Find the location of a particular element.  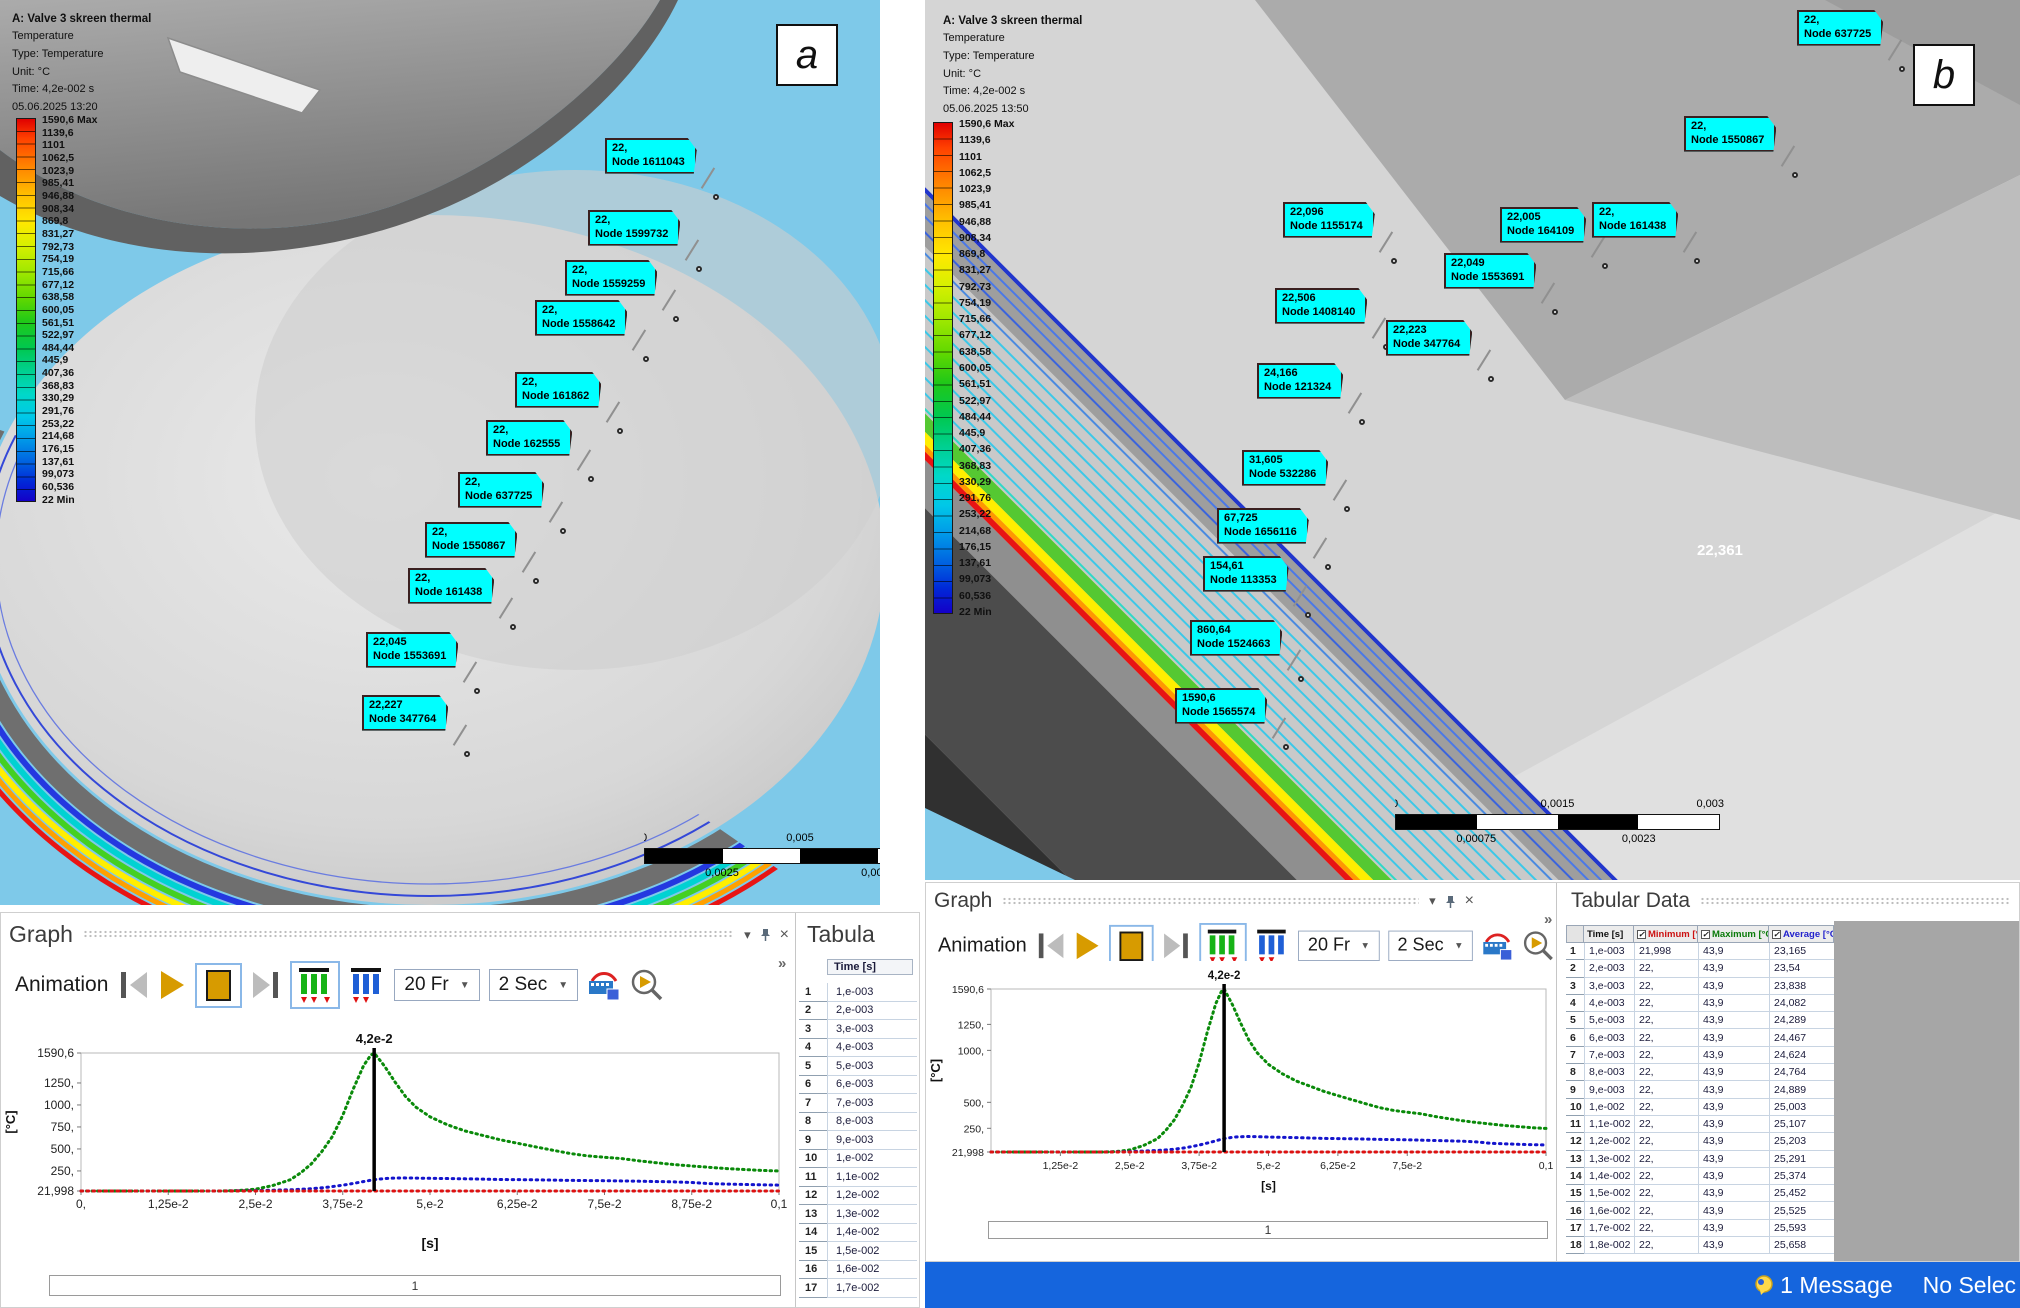

table-row: 2 2,e-003 22, 43,9 23,54 is located at coordinates (1700, 969).